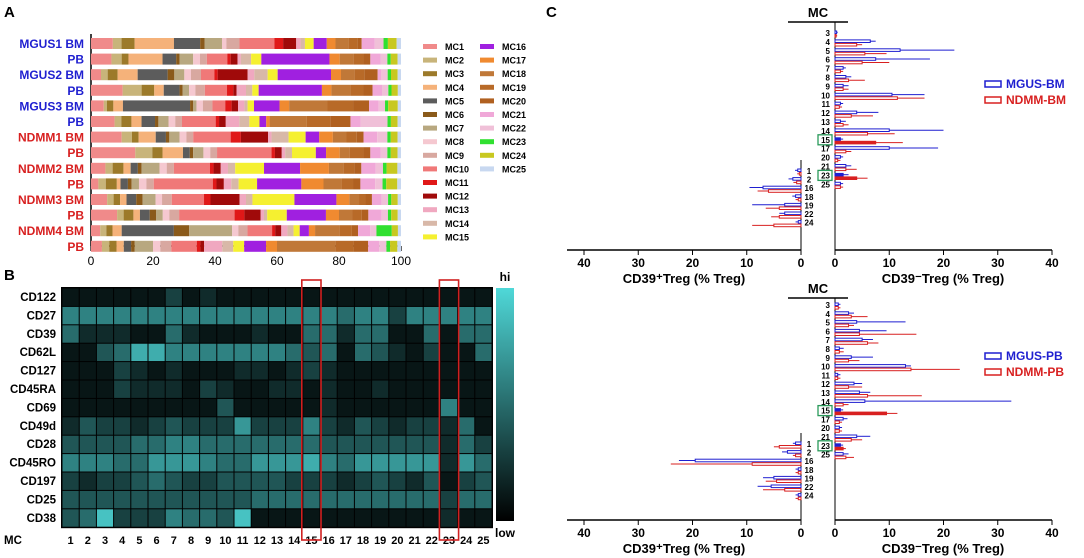 The height and width of the screenshot is (558, 1084). What do you see at coordinates (1036, 100) in the screenshot?
I see `panel-c-legend-label: NDMM-BM` at bounding box center [1036, 100].